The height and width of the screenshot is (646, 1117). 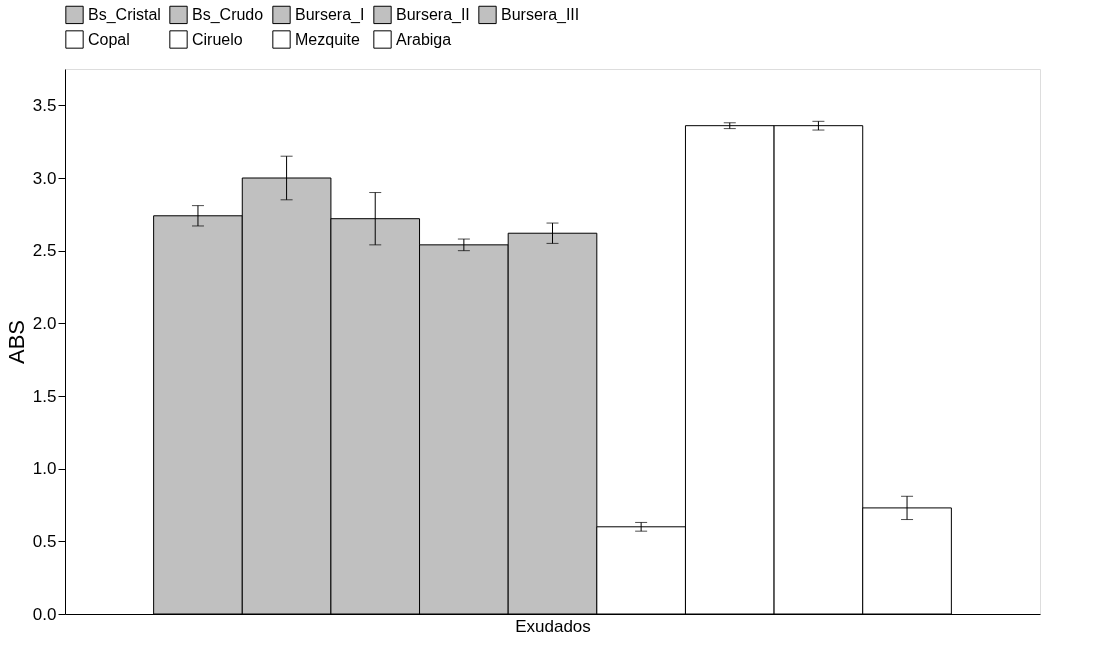 I want to click on legend-label: Copal, so click(x=109, y=39).